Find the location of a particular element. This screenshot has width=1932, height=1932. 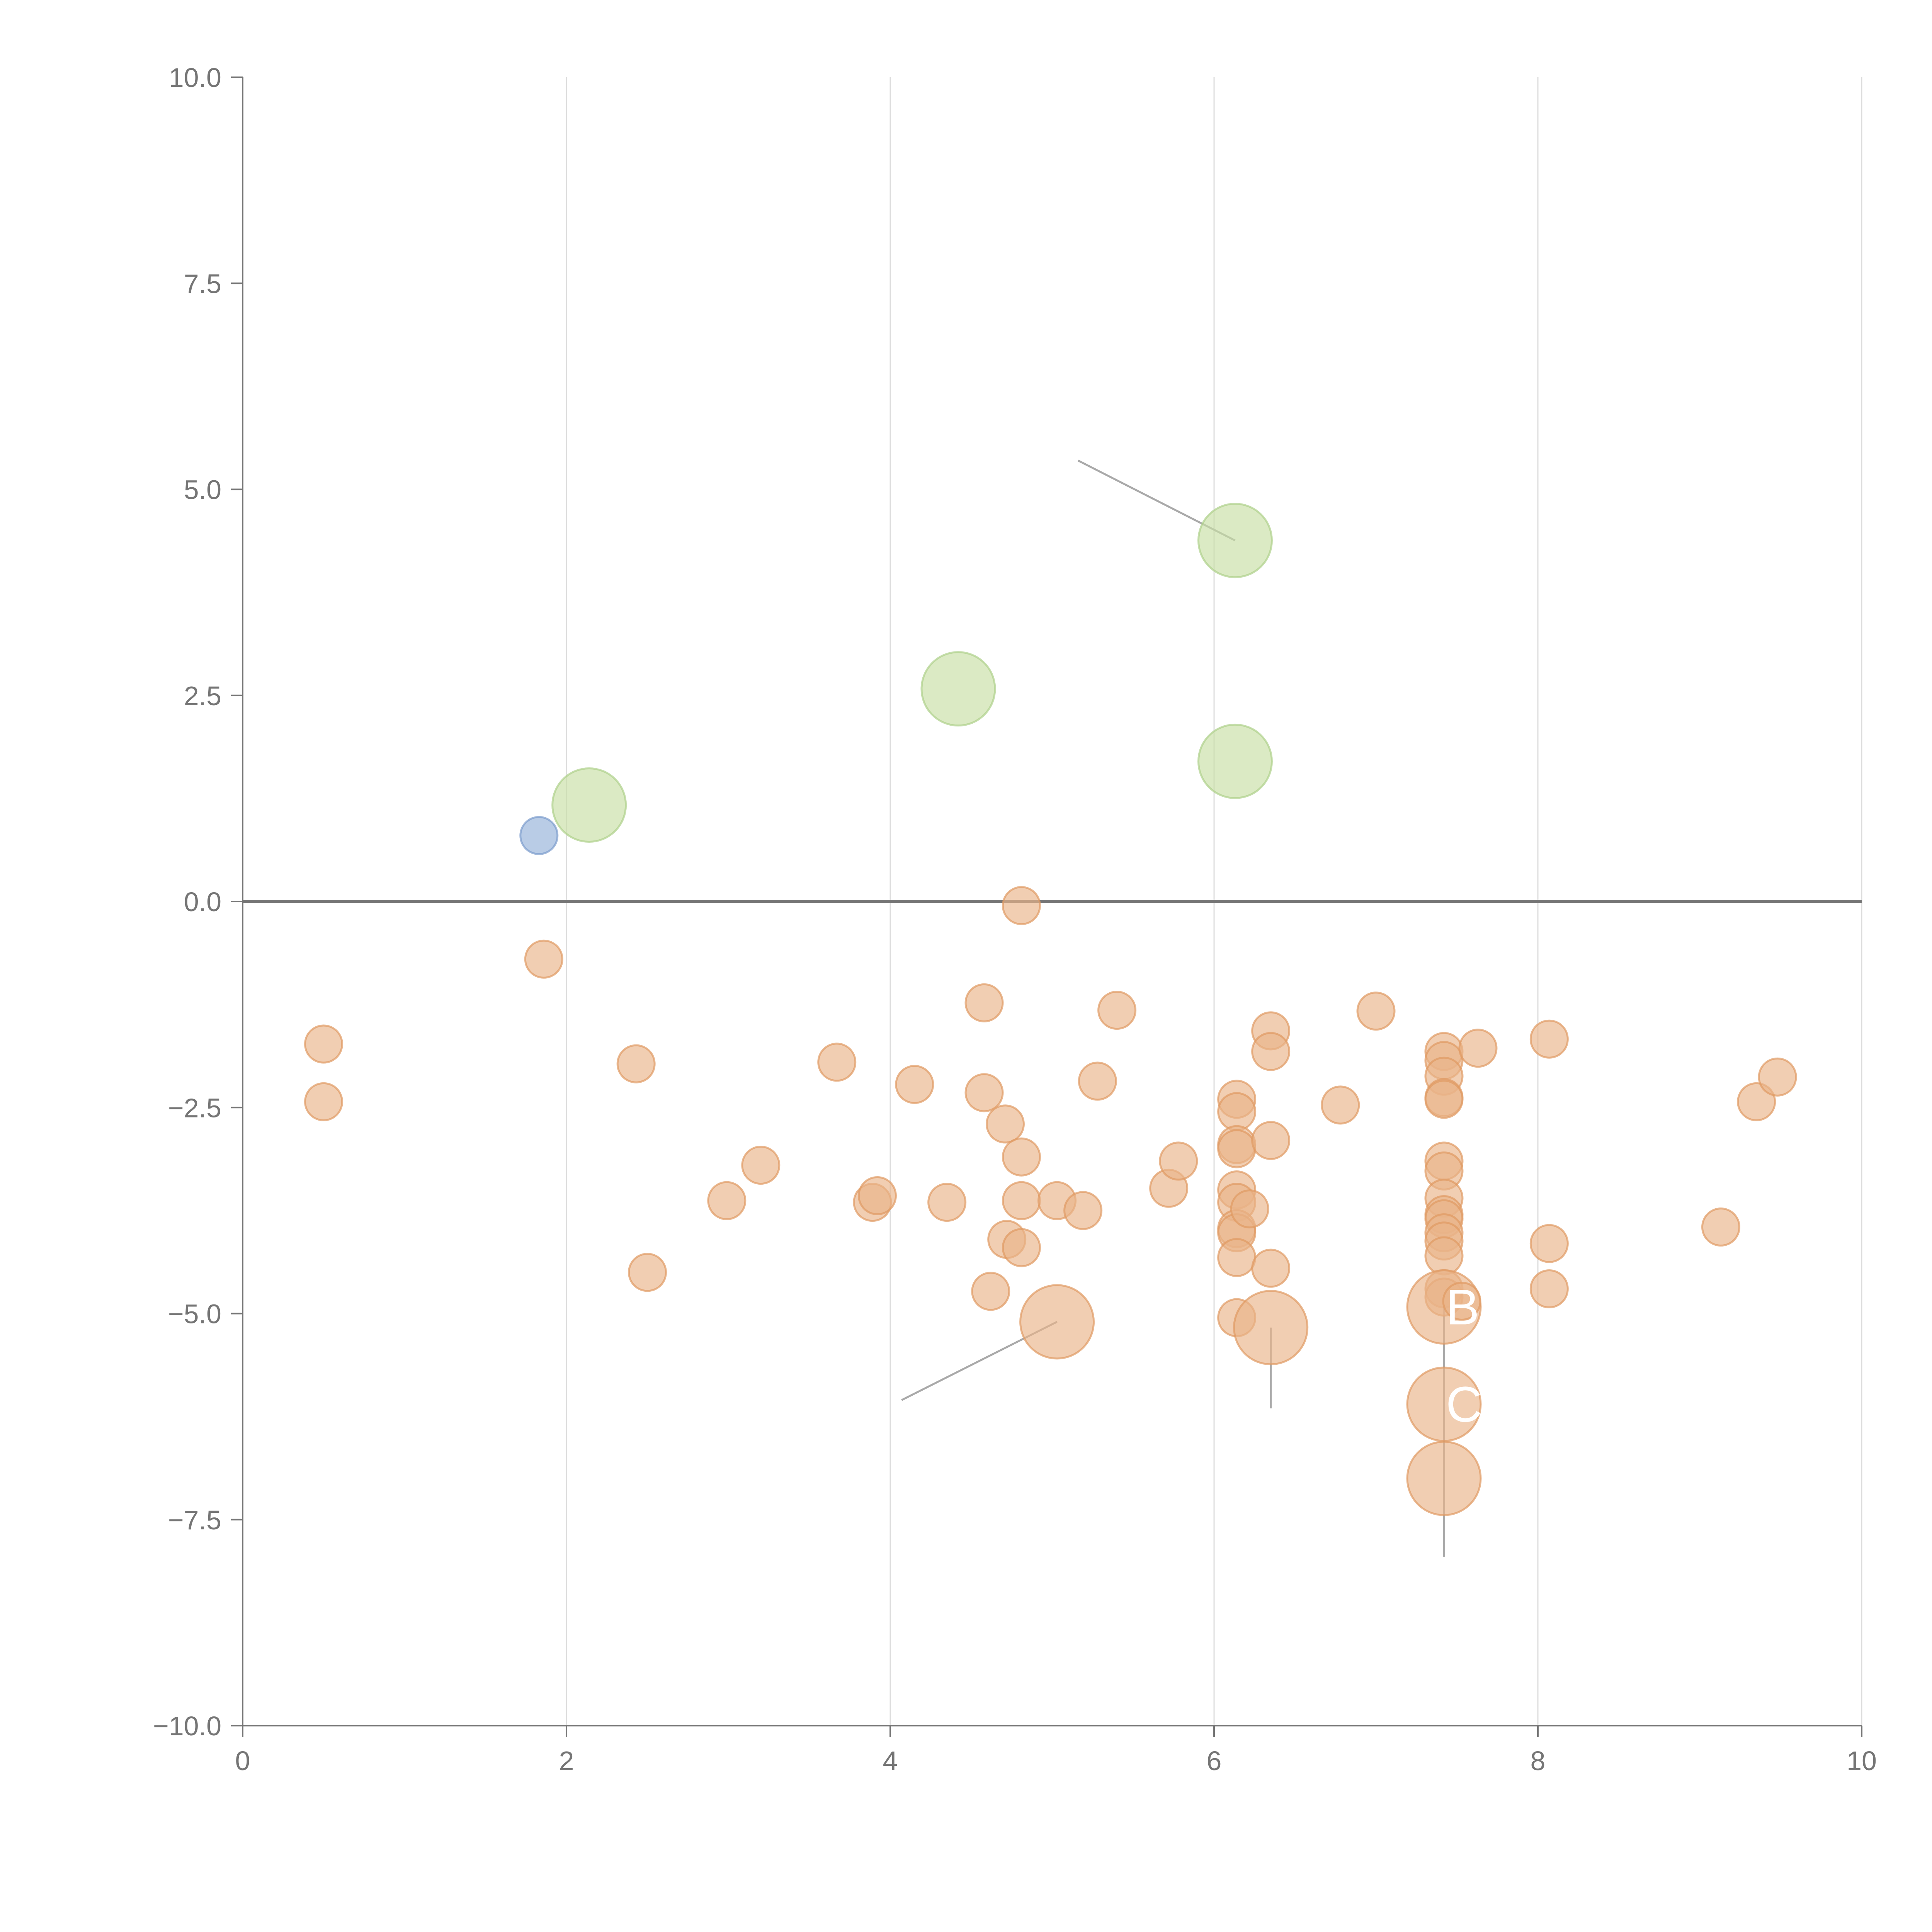

annotation-label-layer: BC is located at coordinates (1464, 1355).